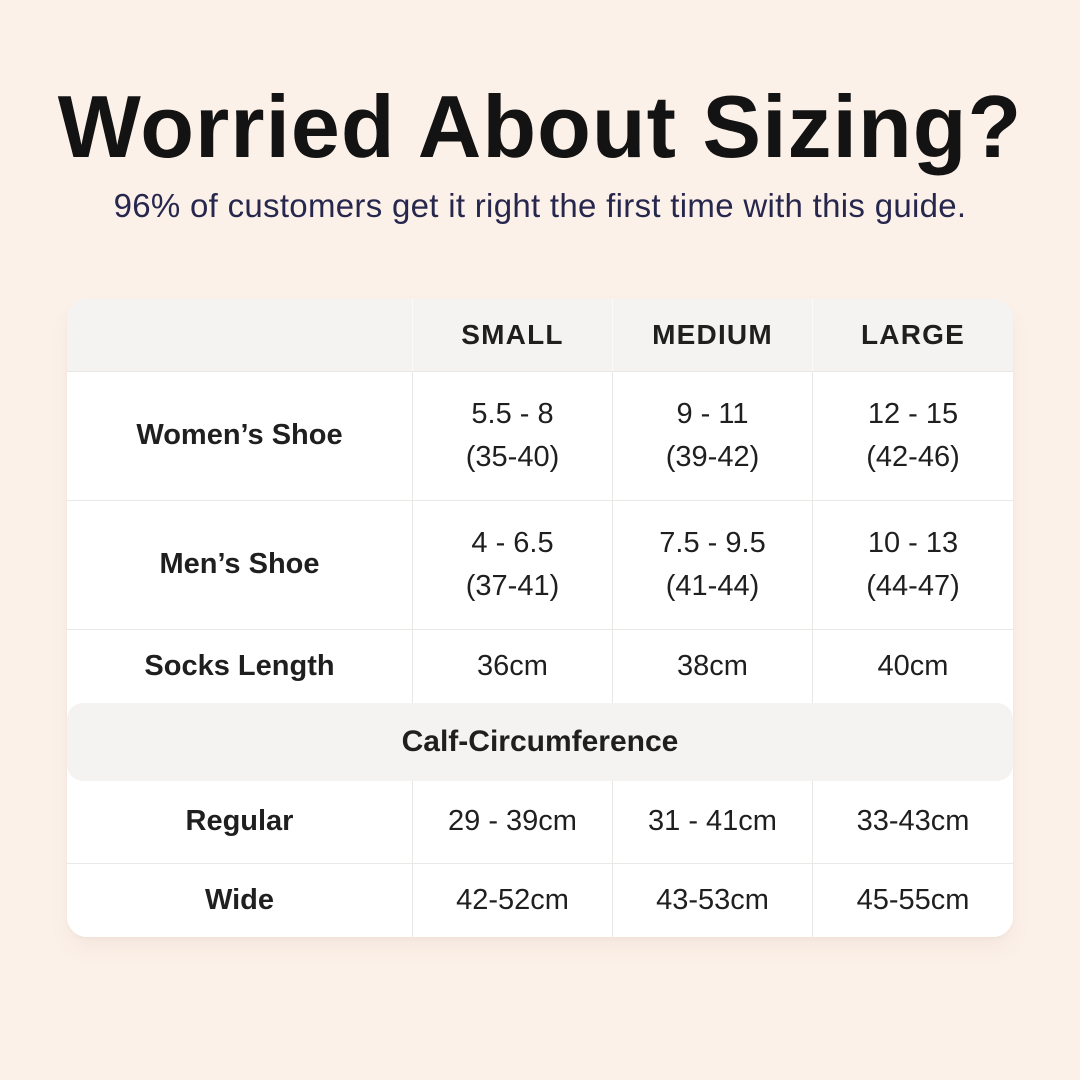 This screenshot has width=1080, height=1080. Describe the element at coordinates (912, 436) in the screenshot. I see `table-cell-womens-large: 12 - 15 (42-46)` at that location.